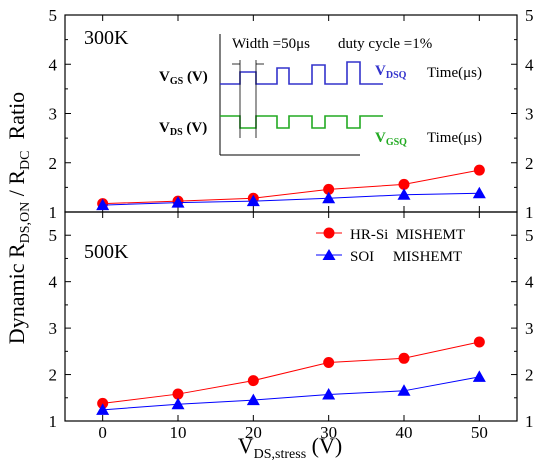 This screenshot has height=467, width=542. What do you see at coordinates (479, 432) in the screenshot?
I see `x-tick-label: 50` at bounding box center [479, 432].